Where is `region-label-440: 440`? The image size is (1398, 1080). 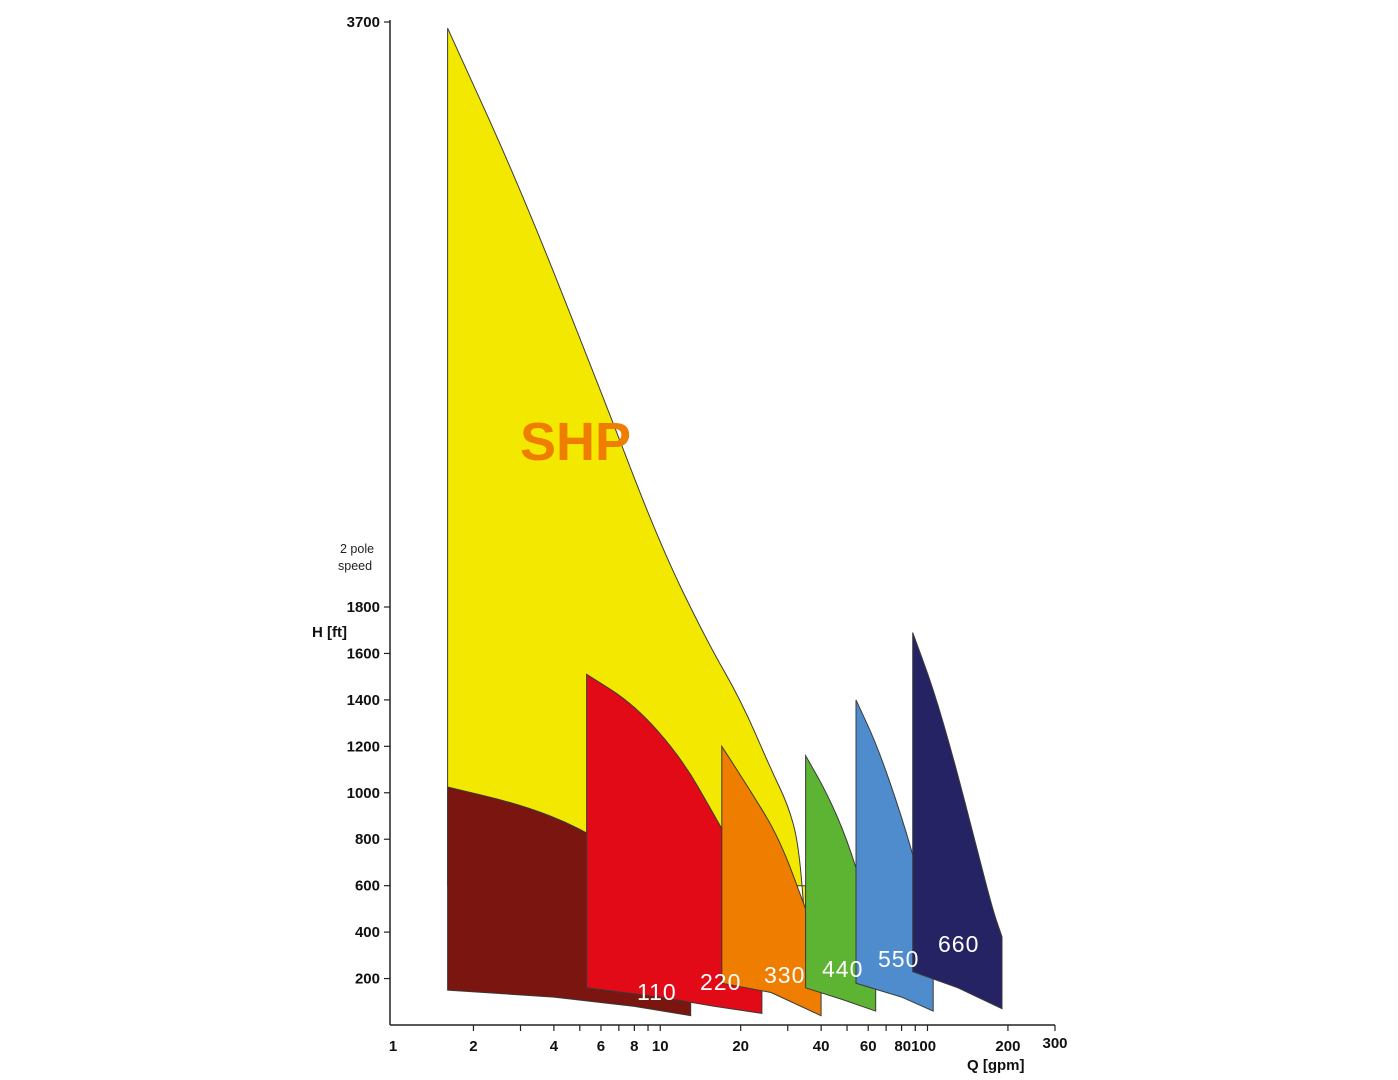
region-label-440: 440 is located at coordinates (842, 969).